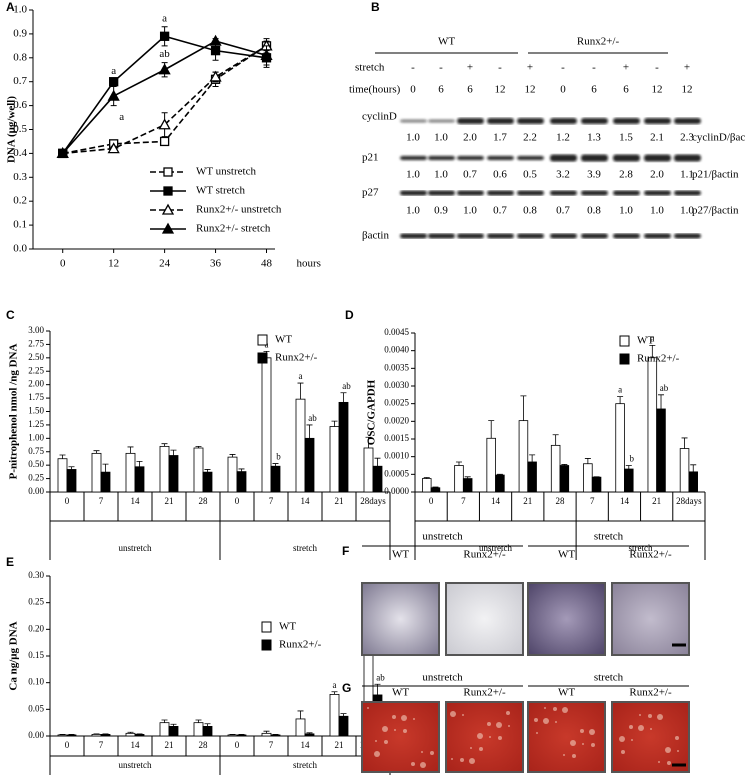 Image resolution: width=745 pixels, height=776 pixels. What do you see at coordinates (375, 236) in the screenshot?
I see `protein-label: βactin` at bounding box center [375, 236].